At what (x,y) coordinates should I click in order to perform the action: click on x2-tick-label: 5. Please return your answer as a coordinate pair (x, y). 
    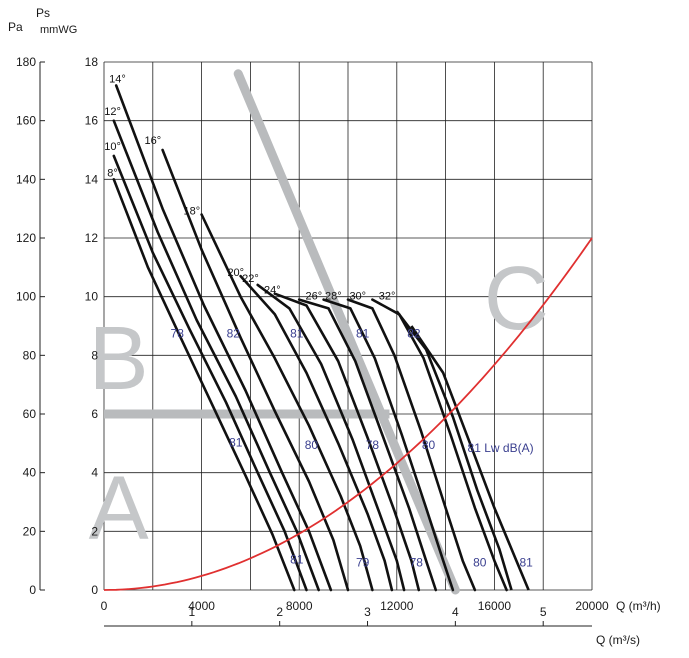
    Looking at the image, I should click on (543, 612).